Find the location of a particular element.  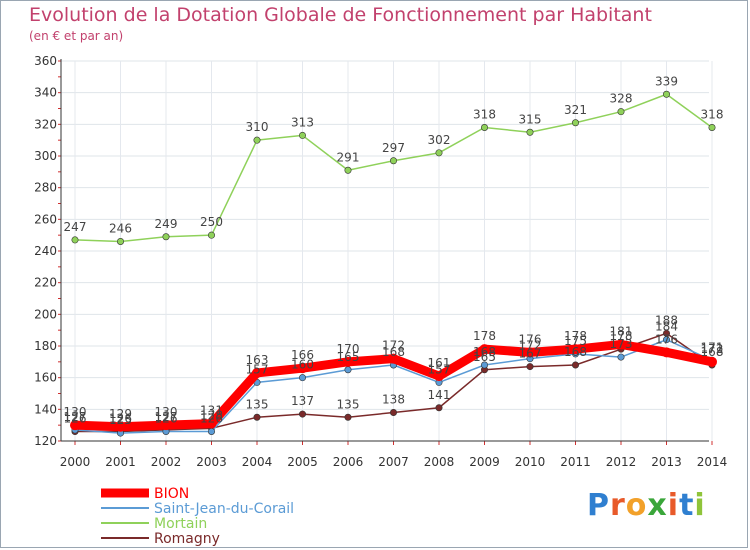

y-tick-label: 280 is located at coordinates (45, 188).